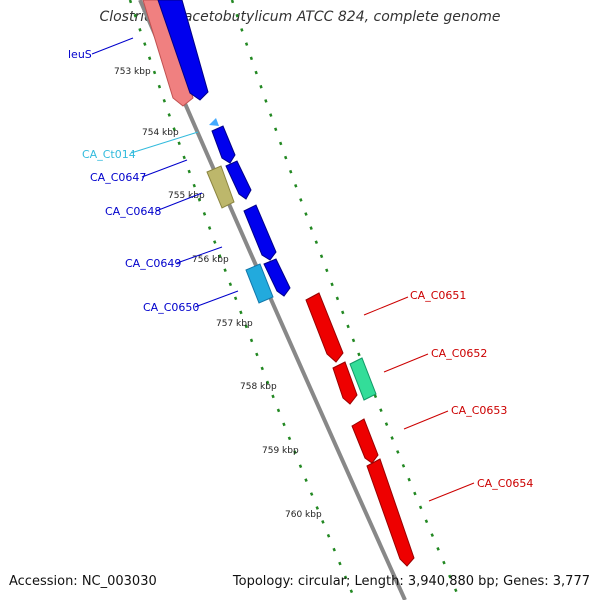  What do you see at coordinates (438, 295) in the screenshot?
I see `gene-label-CA_C0651: CA_C0651` at bounding box center [438, 295].